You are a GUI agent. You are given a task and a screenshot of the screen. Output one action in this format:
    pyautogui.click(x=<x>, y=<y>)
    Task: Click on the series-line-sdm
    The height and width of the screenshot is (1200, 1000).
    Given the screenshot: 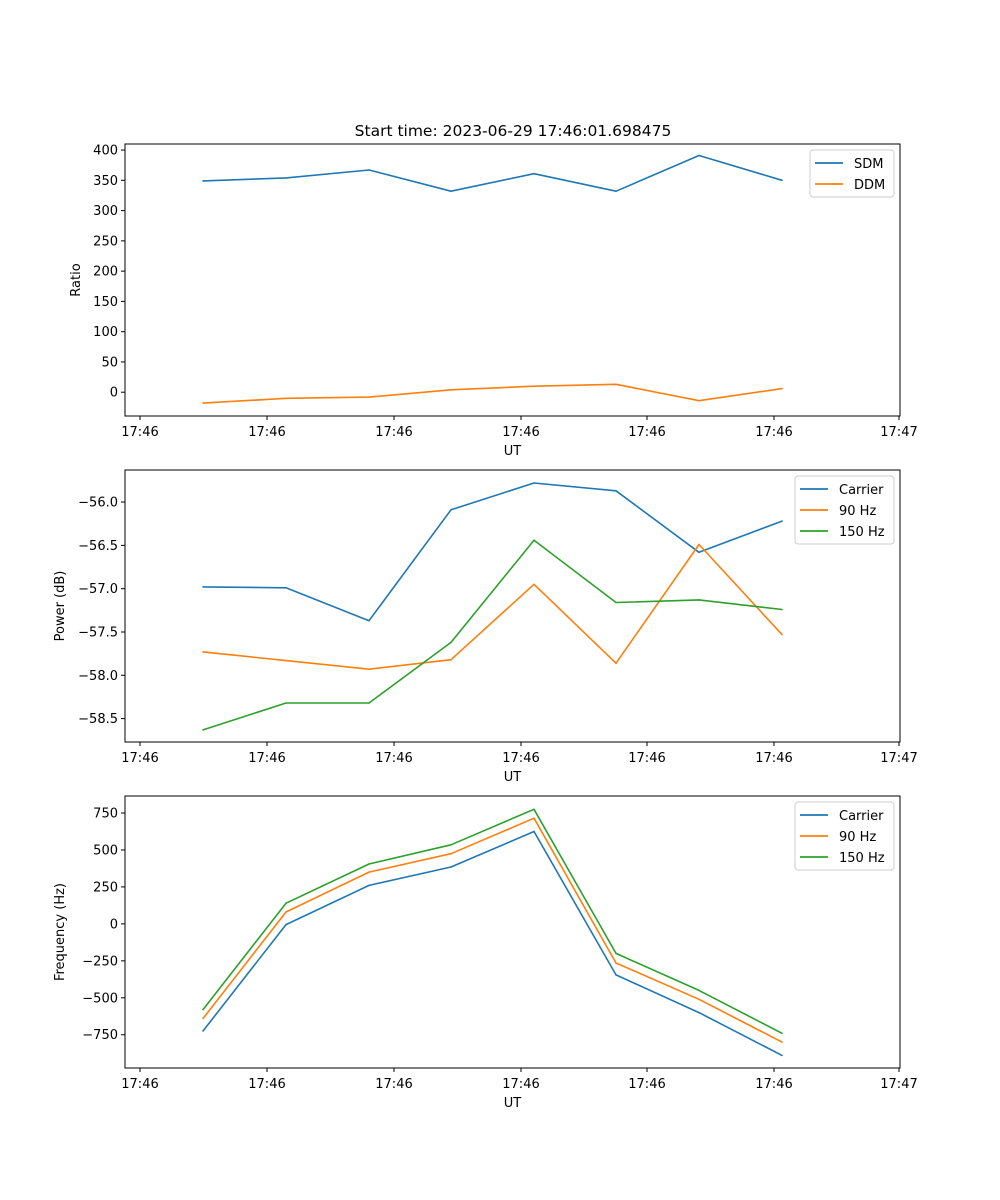 What is the action you would take?
    pyautogui.click(x=492, y=173)
    